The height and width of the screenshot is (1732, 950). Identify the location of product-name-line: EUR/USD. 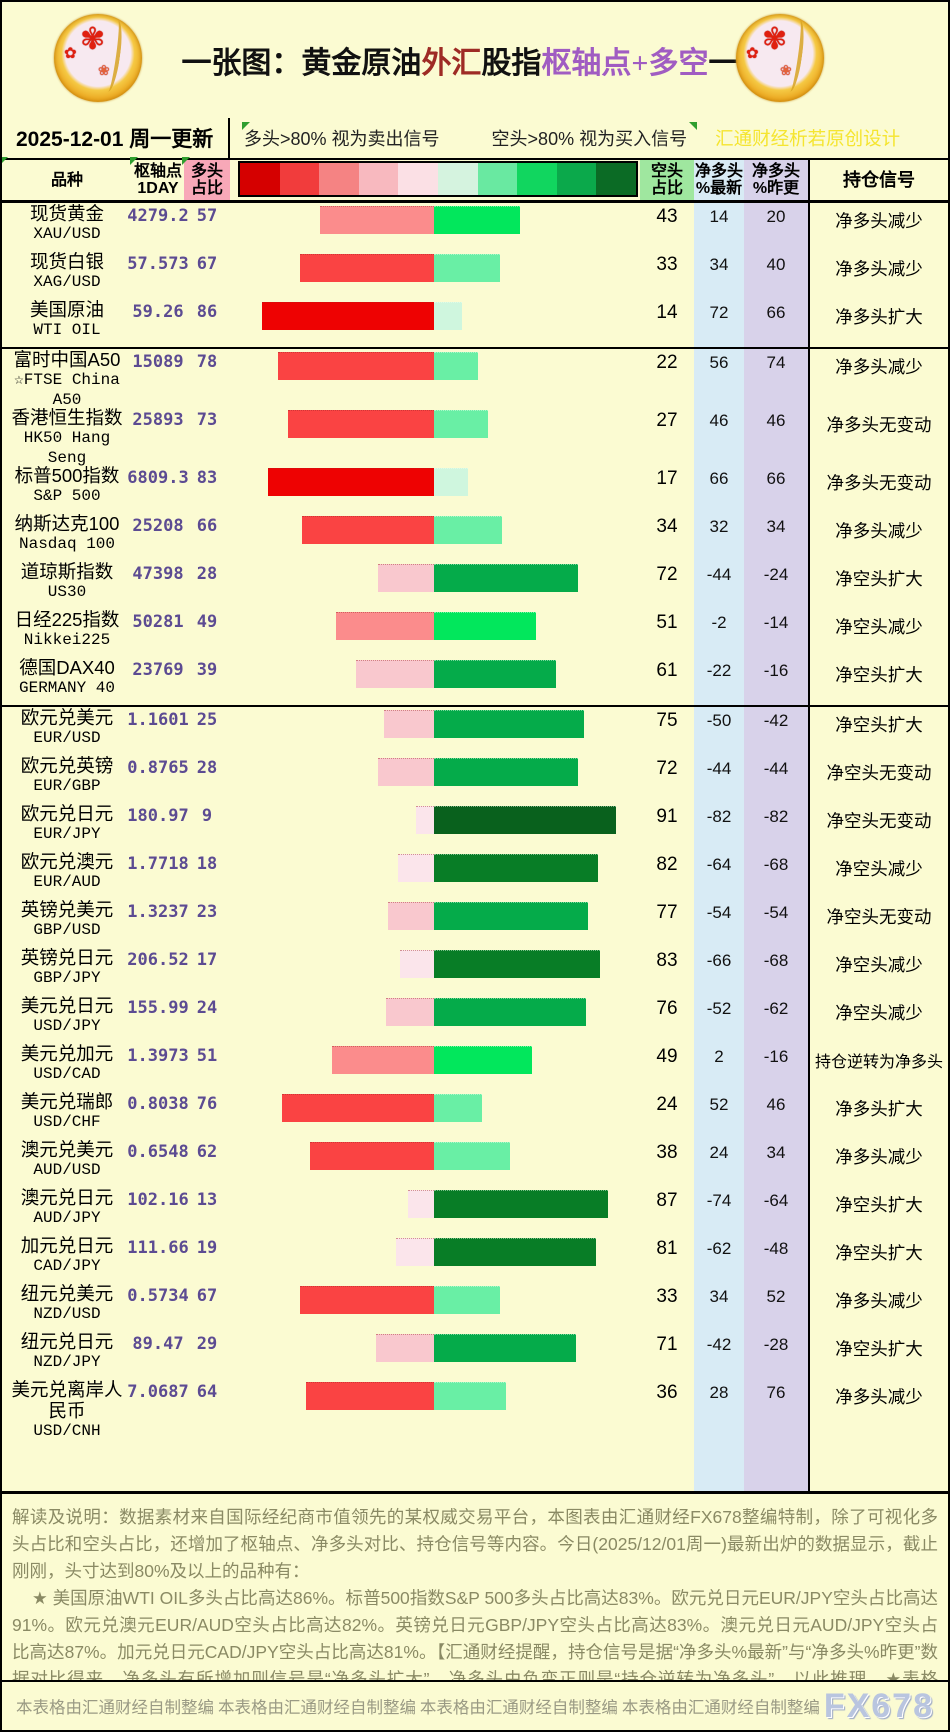
(67, 738).